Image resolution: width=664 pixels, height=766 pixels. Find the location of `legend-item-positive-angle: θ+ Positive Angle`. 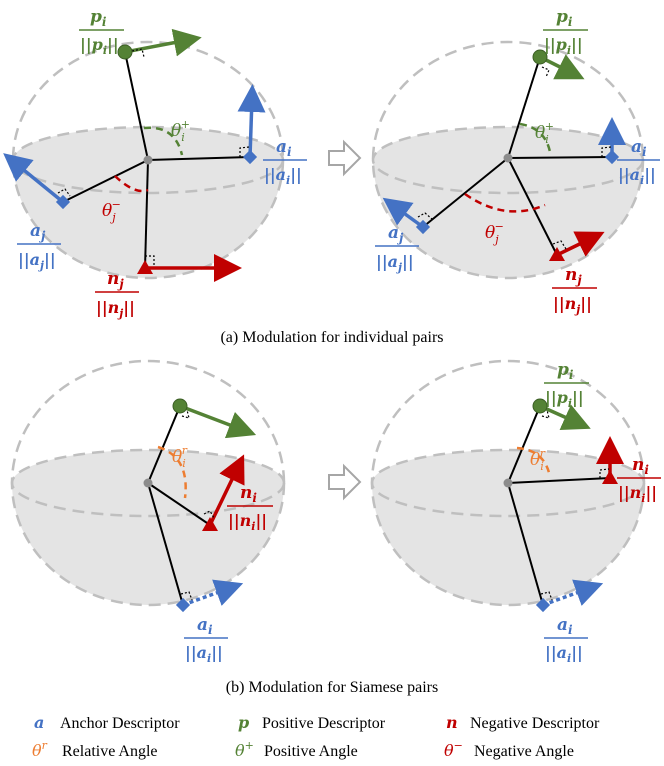

legend-item-positive-angle: θ+ Positive Angle is located at coordinates (296, 749).